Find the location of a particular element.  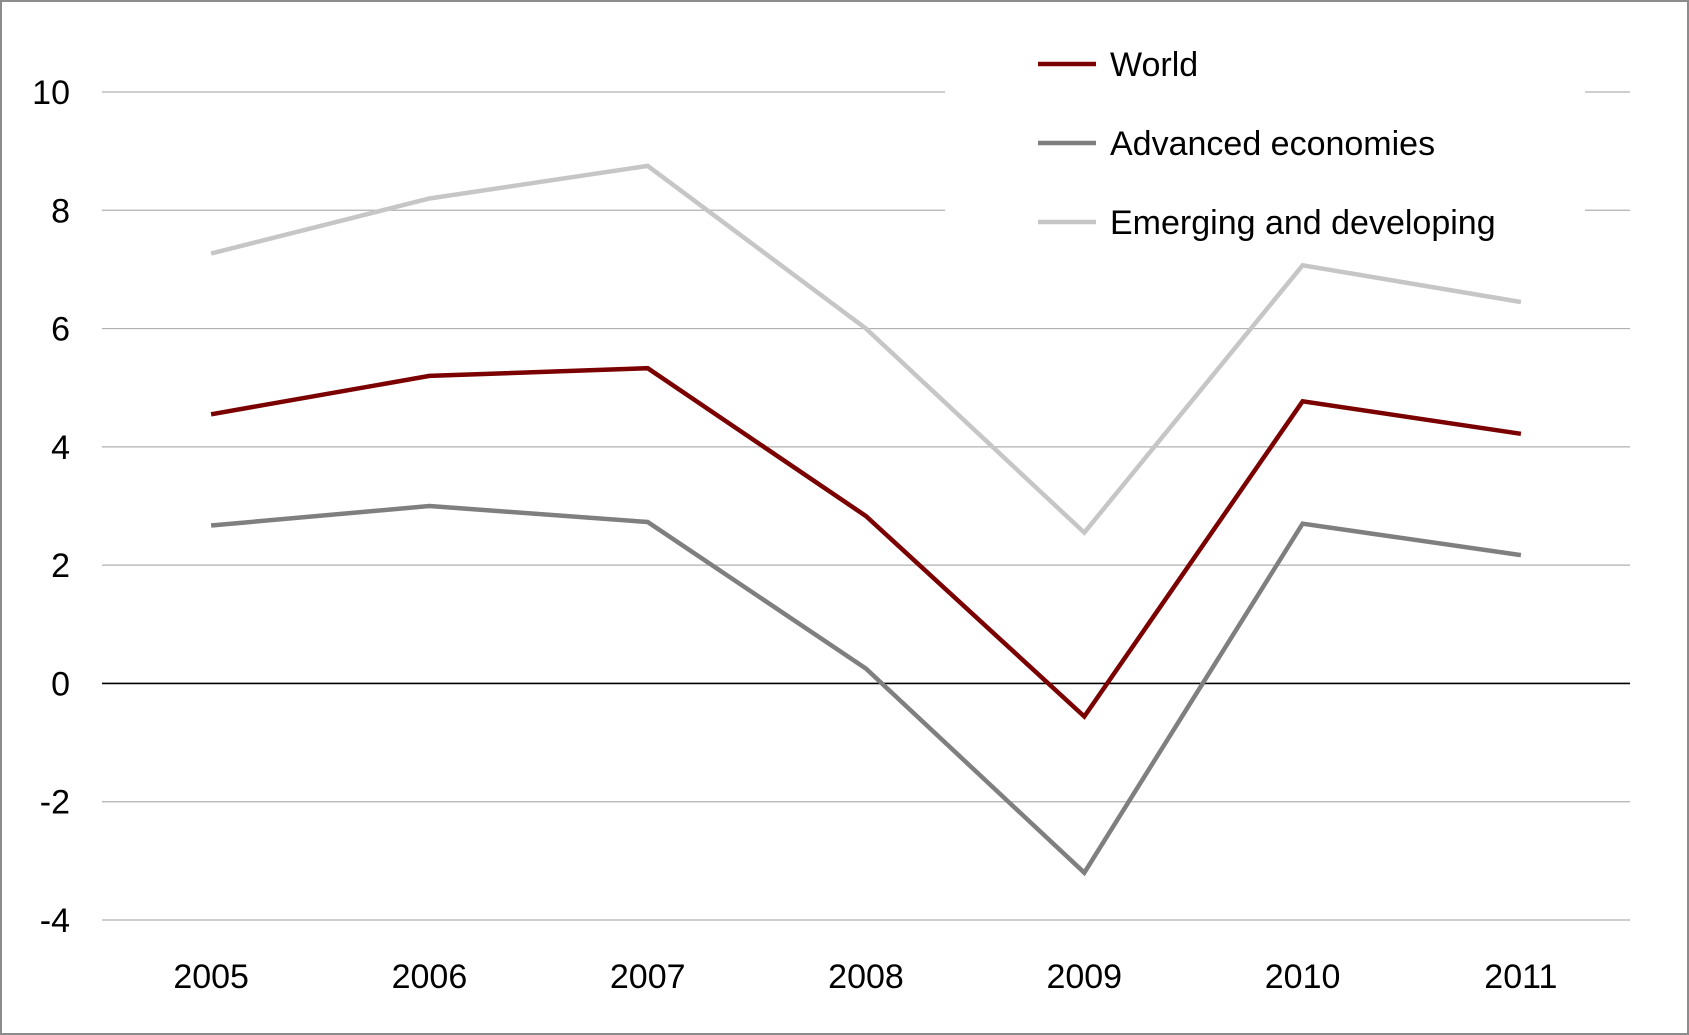

y-tick-label: 10 is located at coordinates (51, 93).